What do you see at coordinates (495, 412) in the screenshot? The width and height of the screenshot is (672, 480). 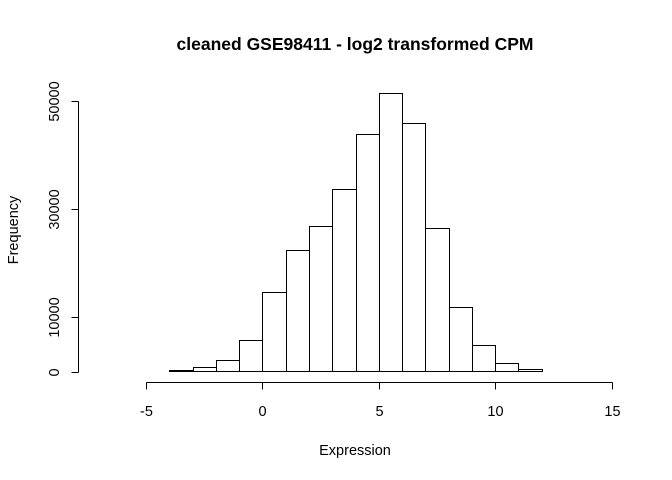 I see `x-tick-label: 10` at bounding box center [495, 412].